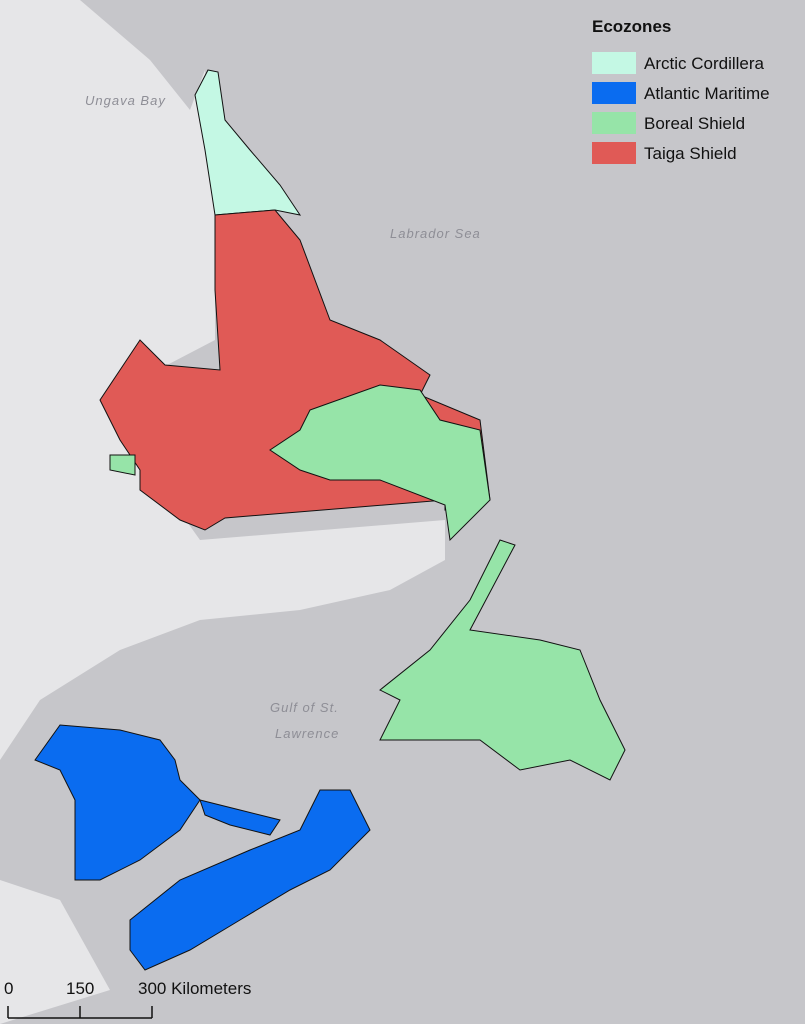 The height and width of the screenshot is (1024, 805). What do you see at coordinates (80, 988) in the screenshot?
I see `scale-label: 150` at bounding box center [80, 988].